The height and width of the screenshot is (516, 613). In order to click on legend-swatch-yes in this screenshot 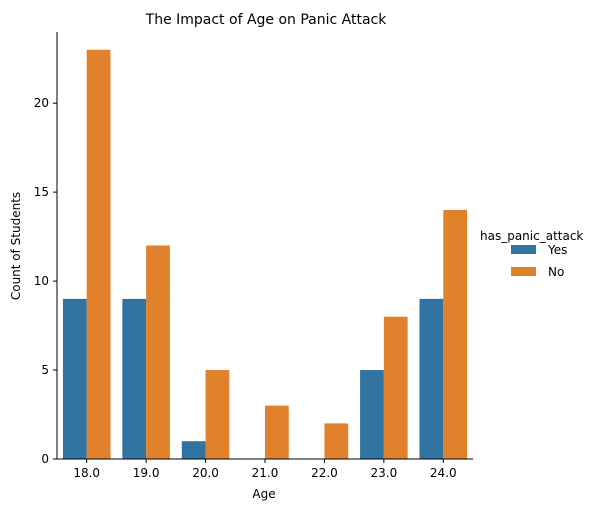, I will do `click(523, 249)`.